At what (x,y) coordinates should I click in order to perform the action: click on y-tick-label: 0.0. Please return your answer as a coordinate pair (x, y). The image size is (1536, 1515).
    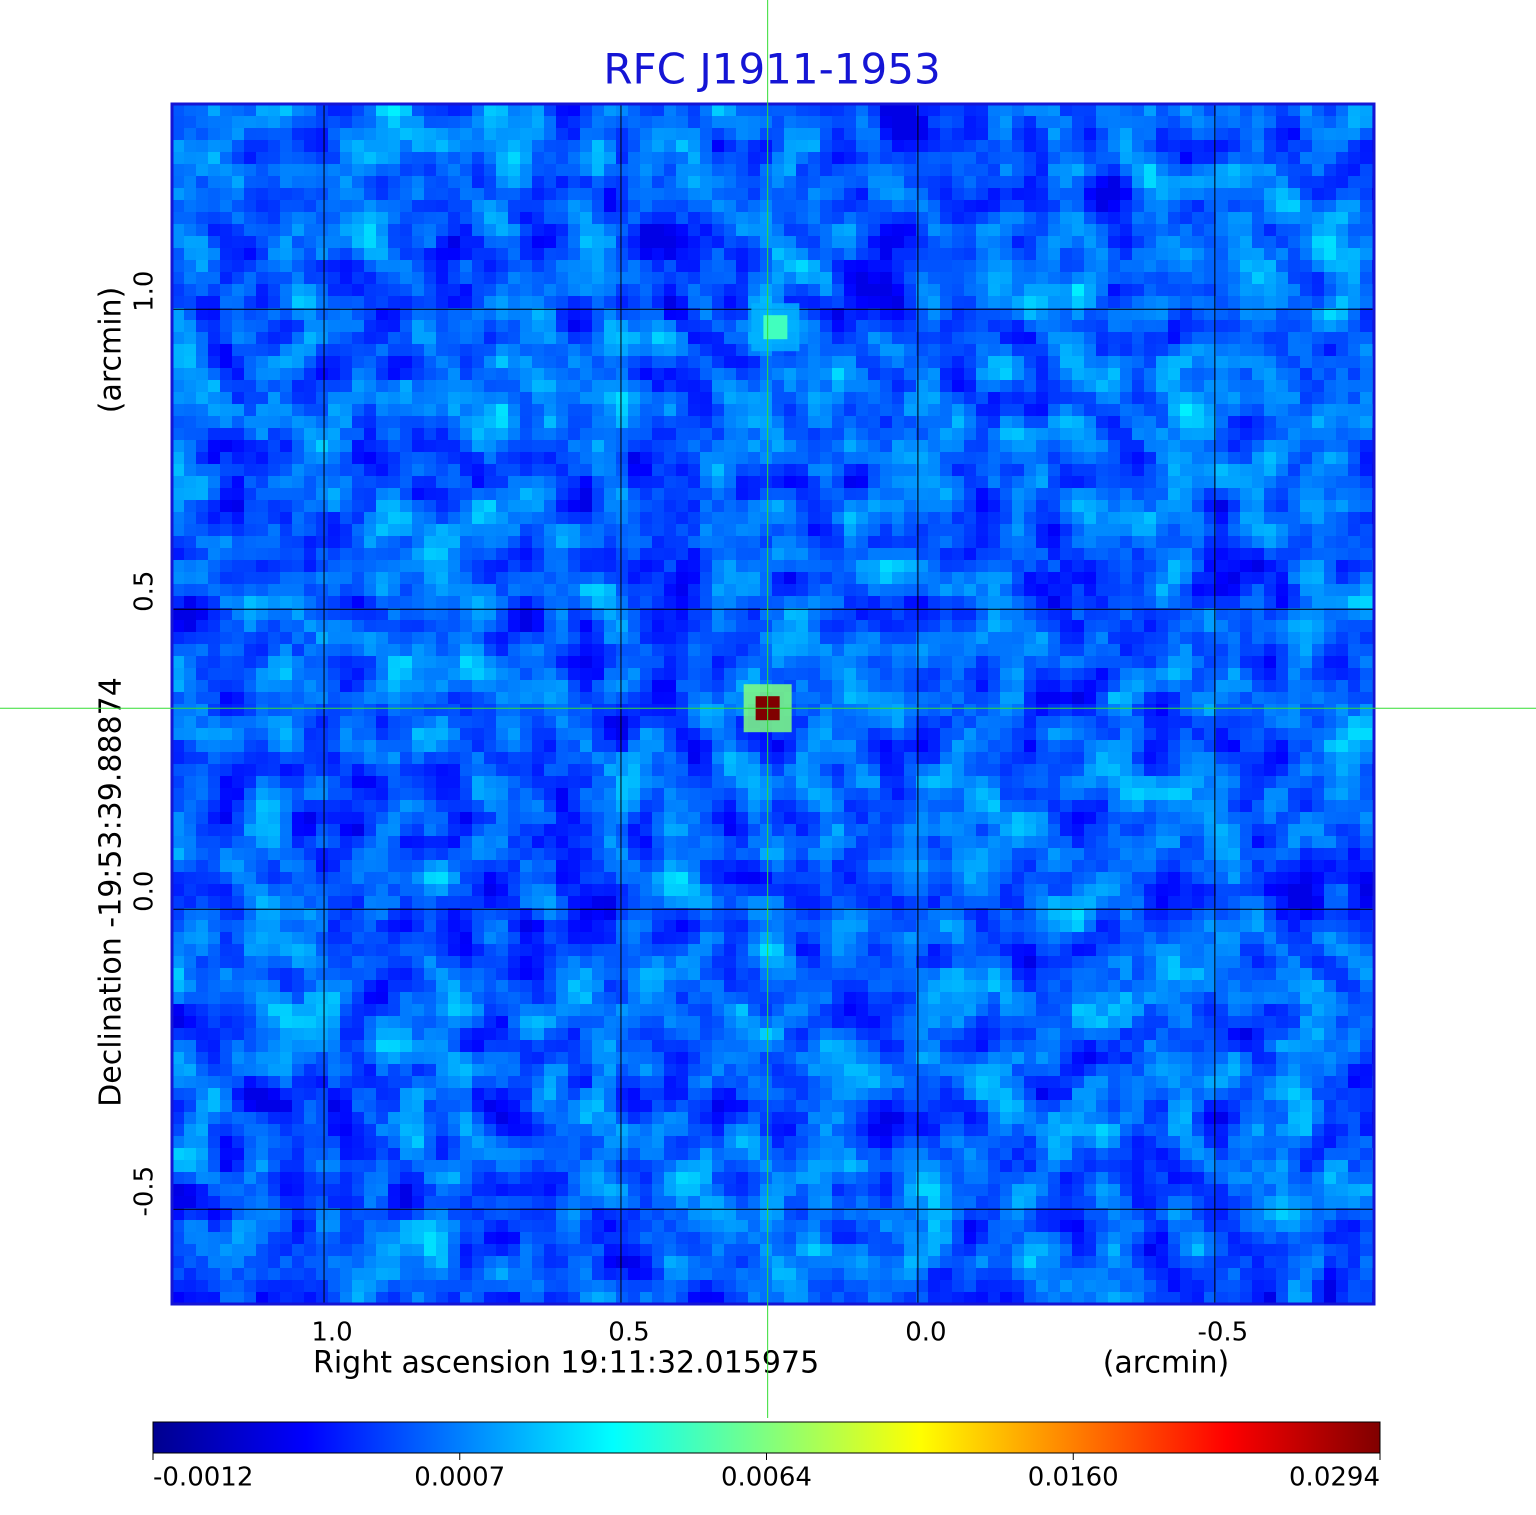
    Looking at the image, I should click on (145, 891).